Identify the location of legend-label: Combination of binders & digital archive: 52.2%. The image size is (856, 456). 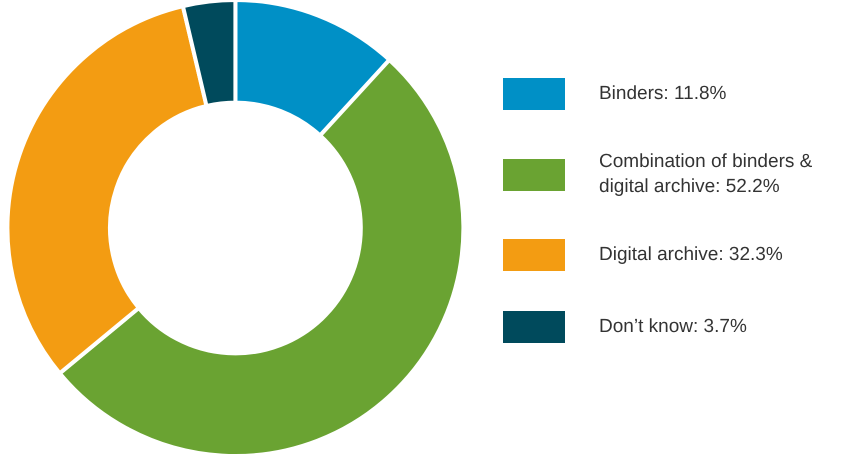
(706, 174).